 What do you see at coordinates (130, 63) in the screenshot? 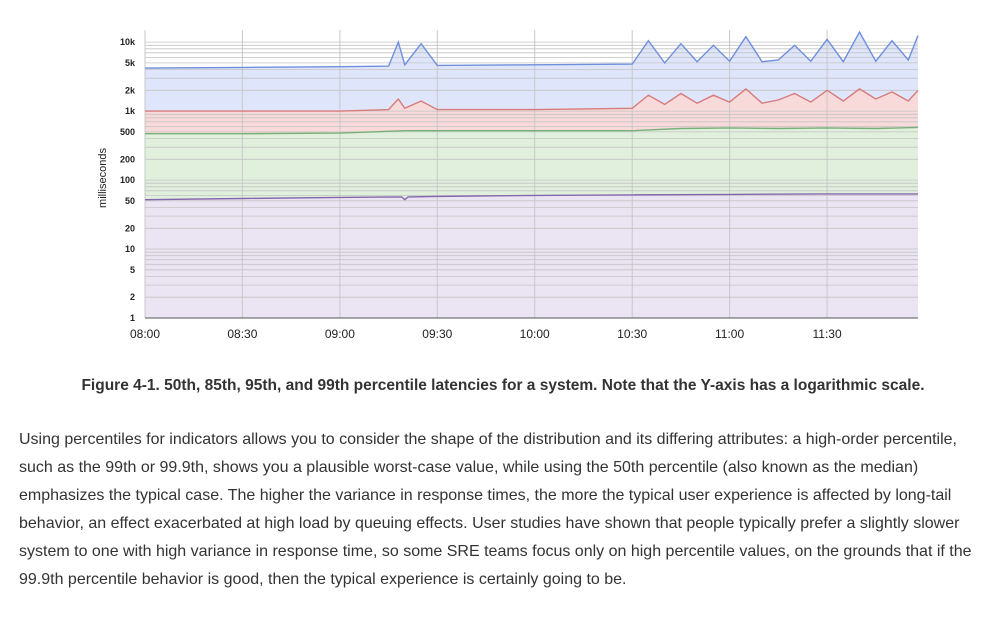
I see `y-tick-label-12: 5k` at bounding box center [130, 63].